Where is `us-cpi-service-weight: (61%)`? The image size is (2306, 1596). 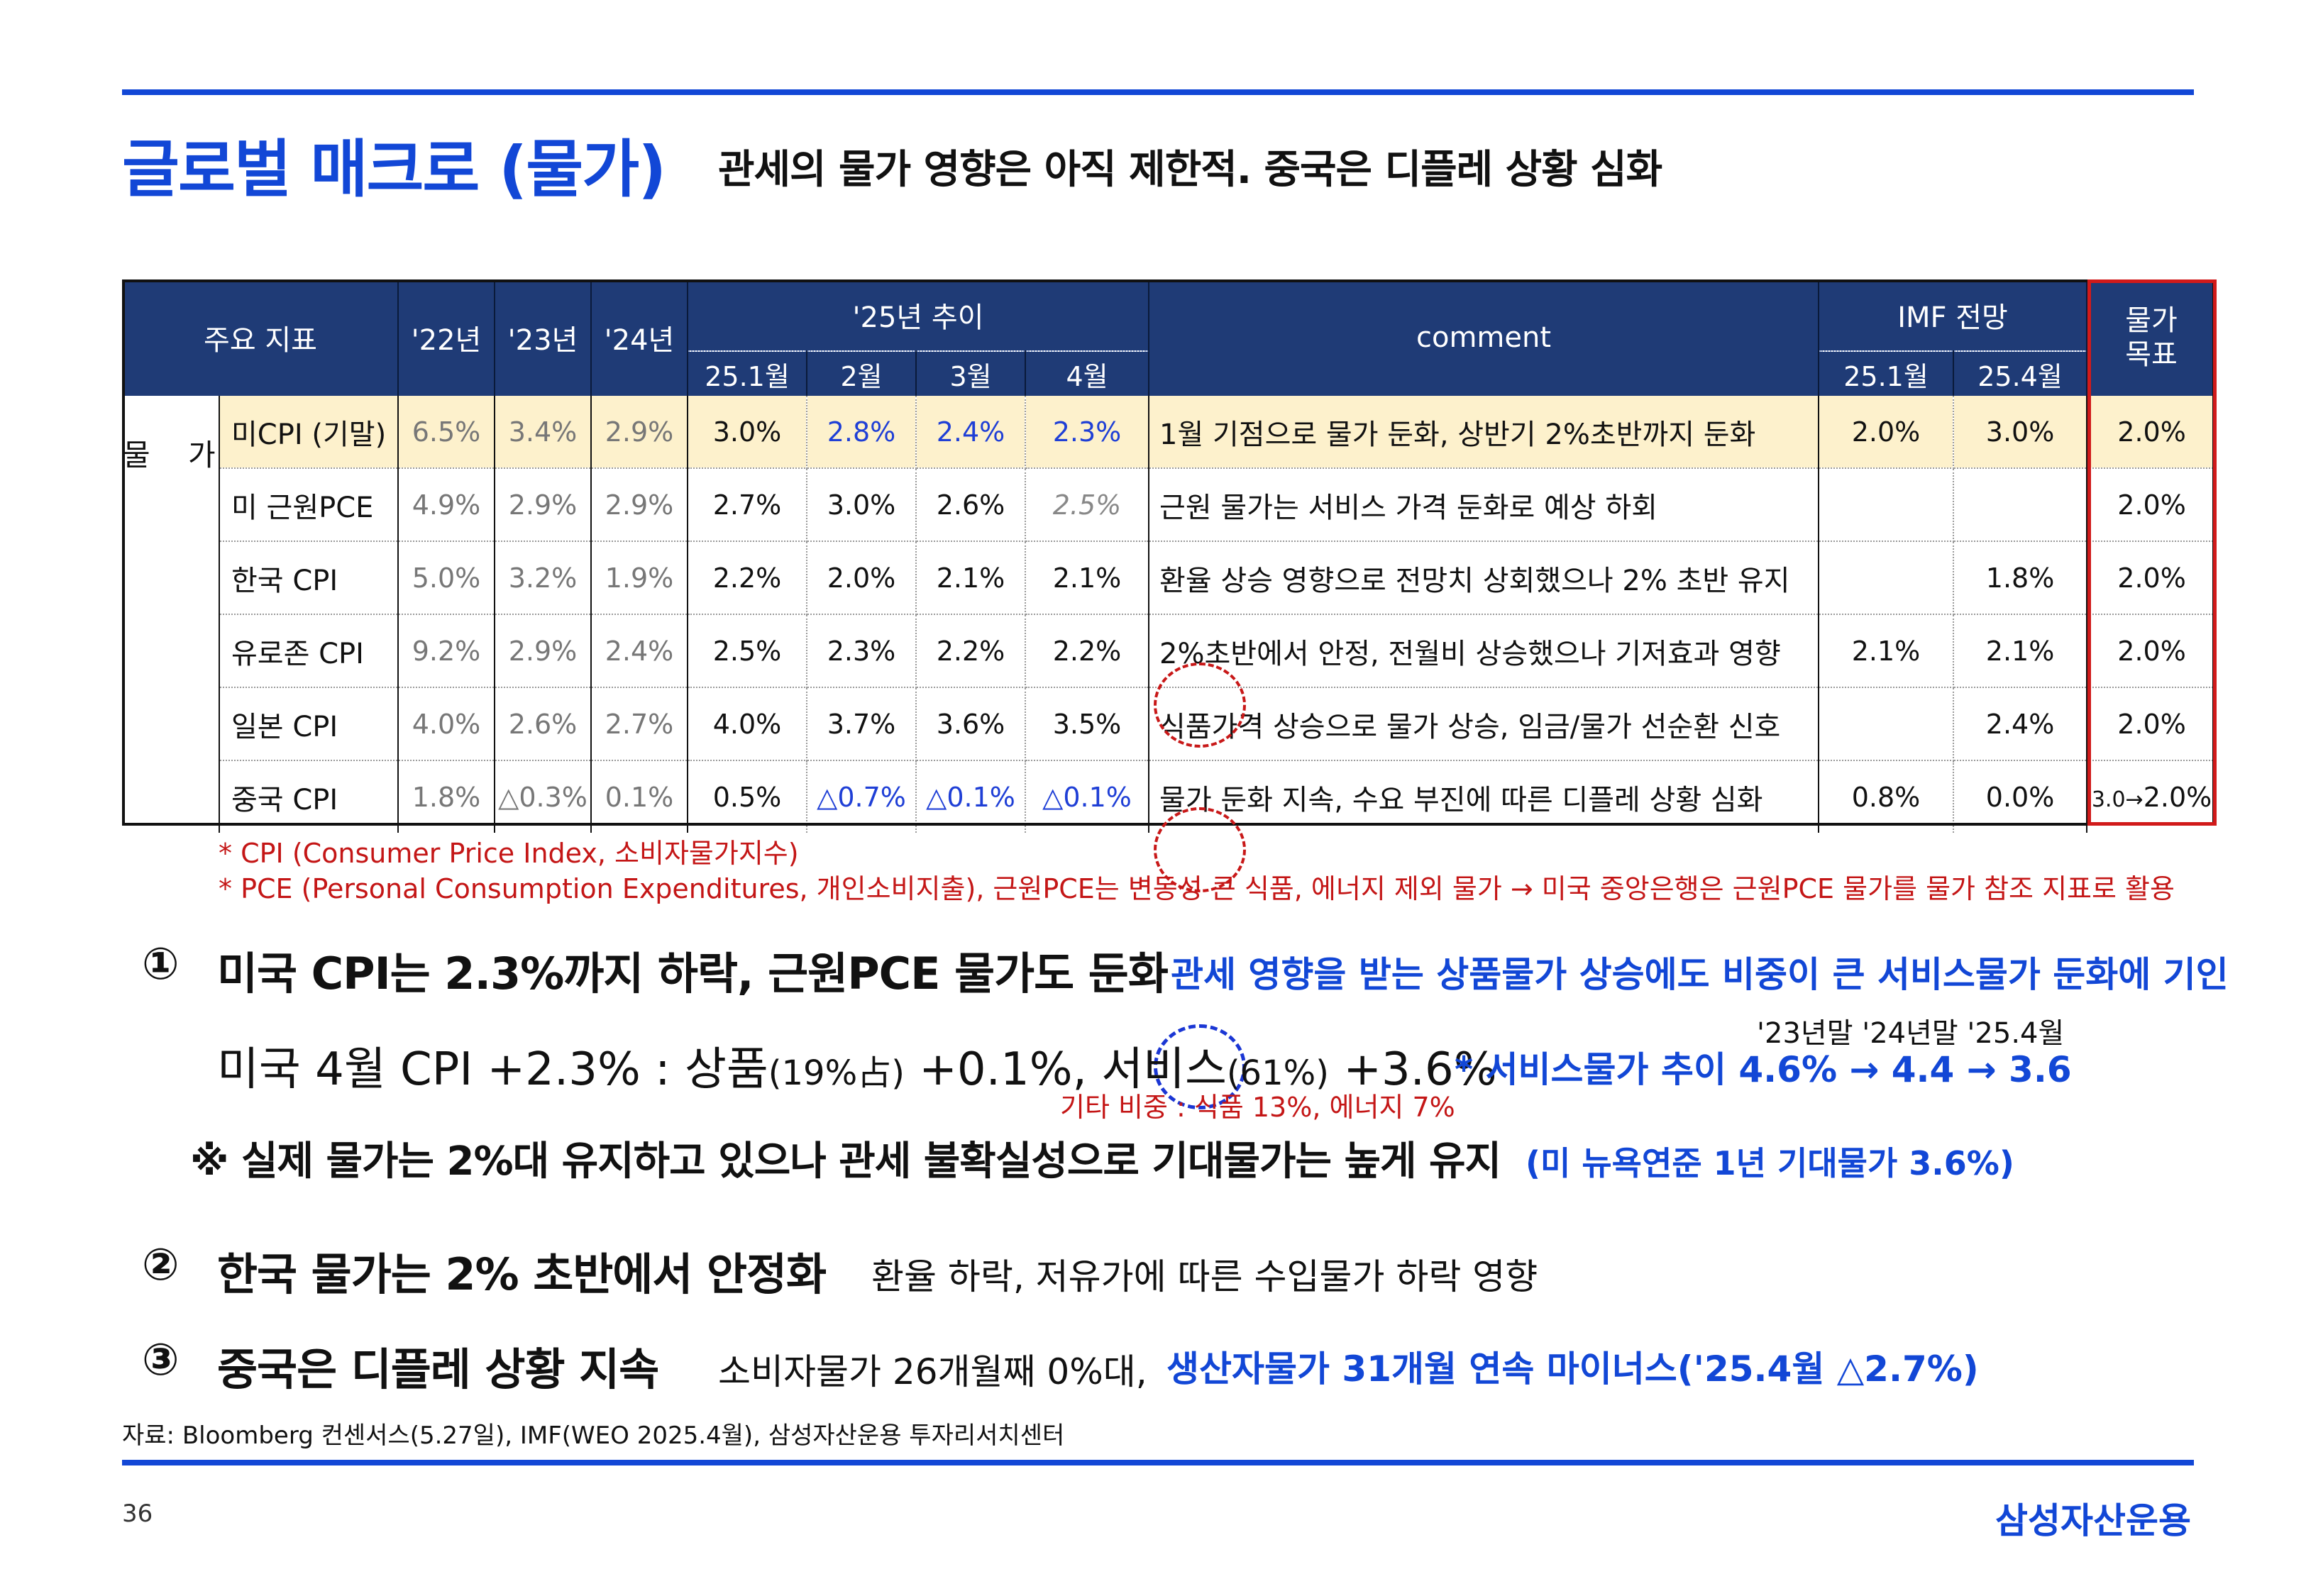 us-cpi-service-weight: (61%) is located at coordinates (1277, 1073).